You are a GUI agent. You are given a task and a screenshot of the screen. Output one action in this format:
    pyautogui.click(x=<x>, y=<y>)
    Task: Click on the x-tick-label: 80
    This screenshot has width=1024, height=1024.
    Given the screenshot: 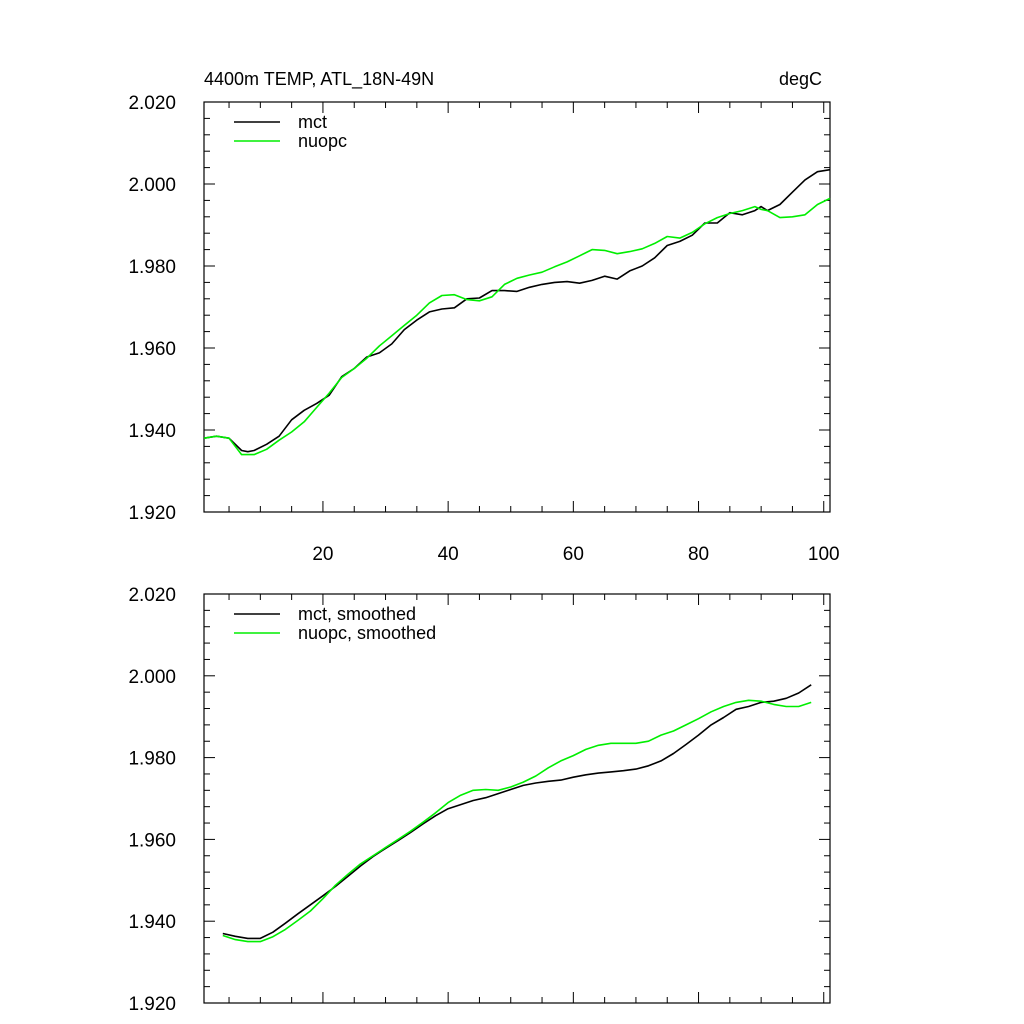 What is the action you would take?
    pyautogui.click(x=698, y=554)
    